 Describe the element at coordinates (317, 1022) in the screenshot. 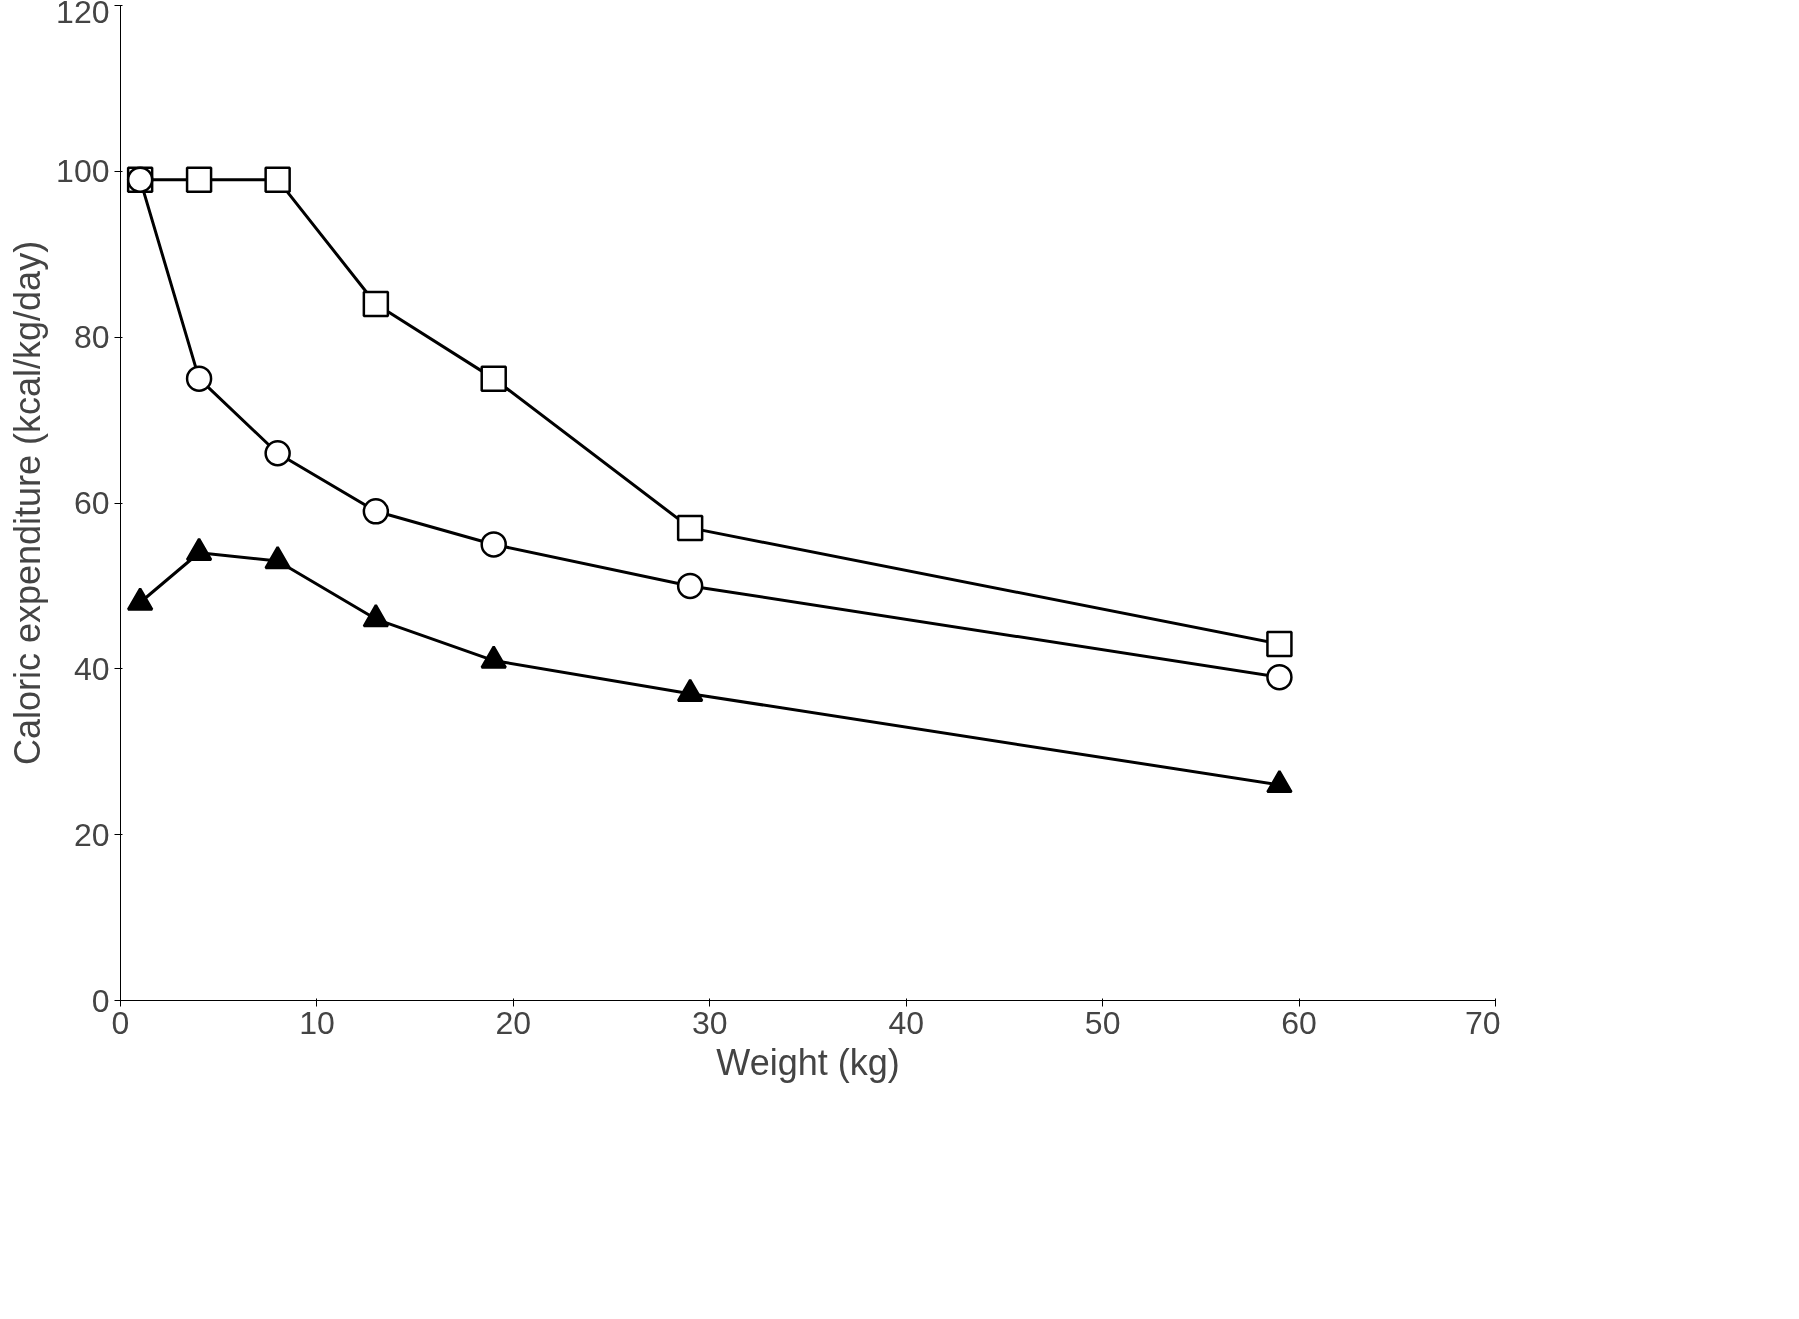

I see `x-tick-label: 10` at that location.